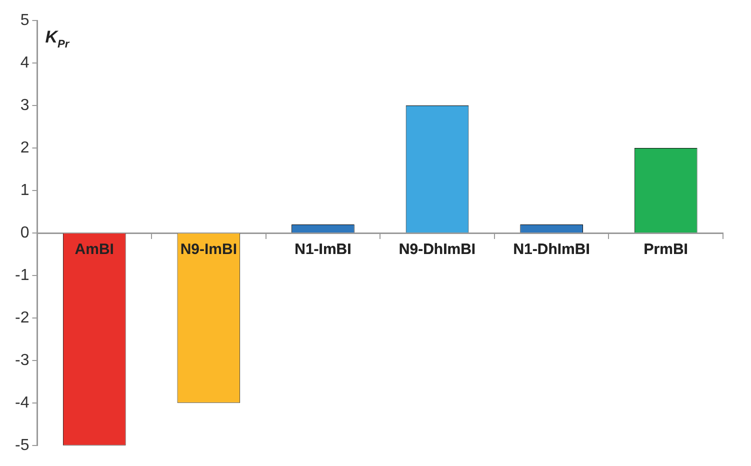  Describe the element at coordinates (666, 249) in the screenshot. I see `x-tick-label: PrmBI` at that location.